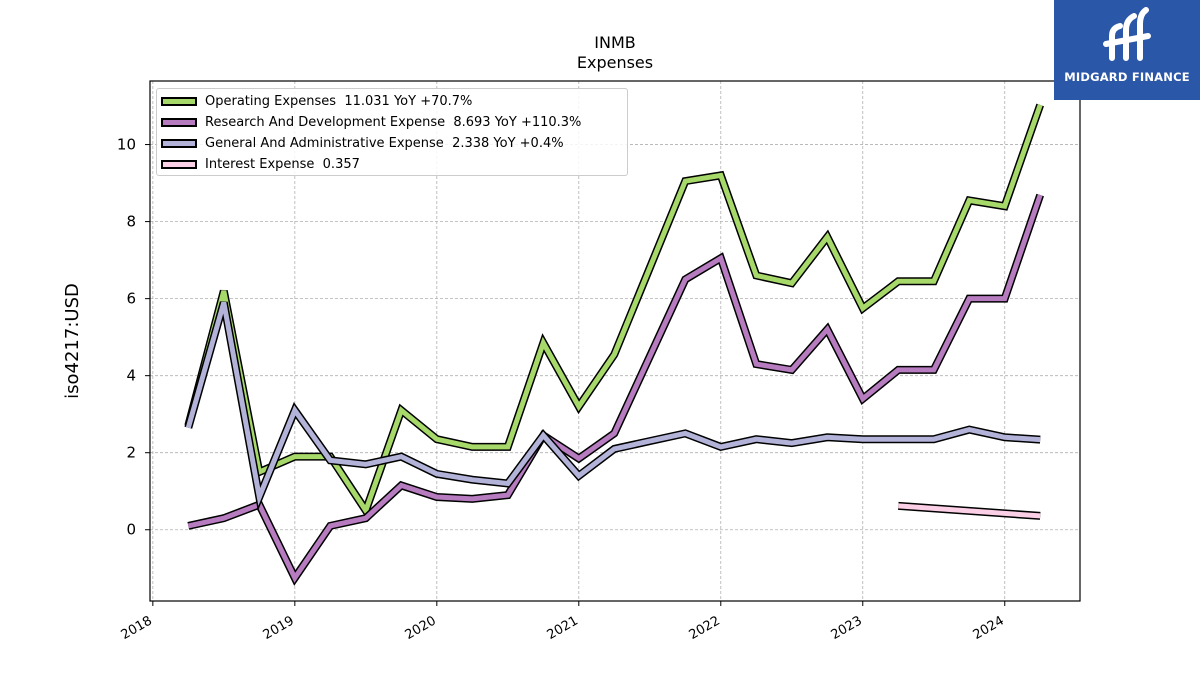 The image size is (1200, 675). Describe the element at coordinates (179, 101) in the screenshot. I see `legend-swatch-operating-expenses` at that location.